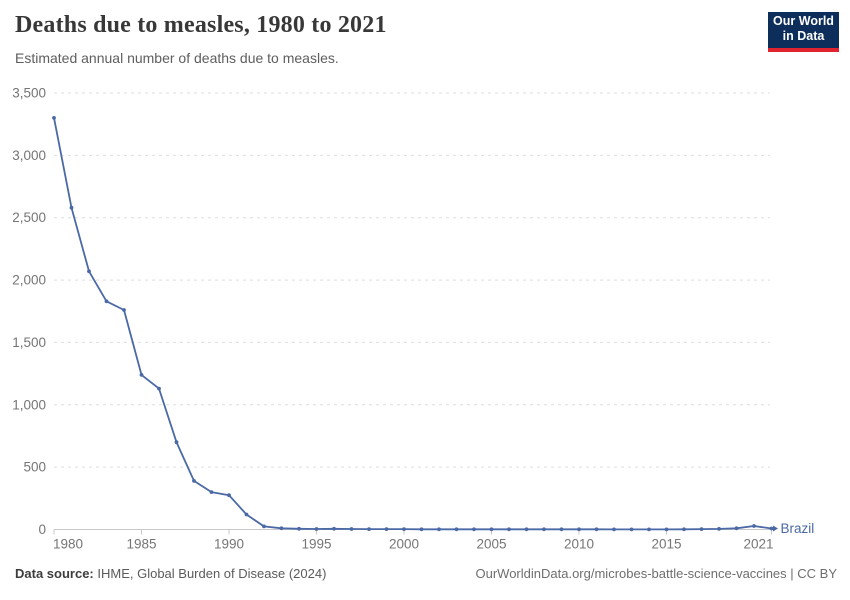 This screenshot has width=850, height=600. I want to click on x-axis-tick-label: 2010, so click(579, 544).